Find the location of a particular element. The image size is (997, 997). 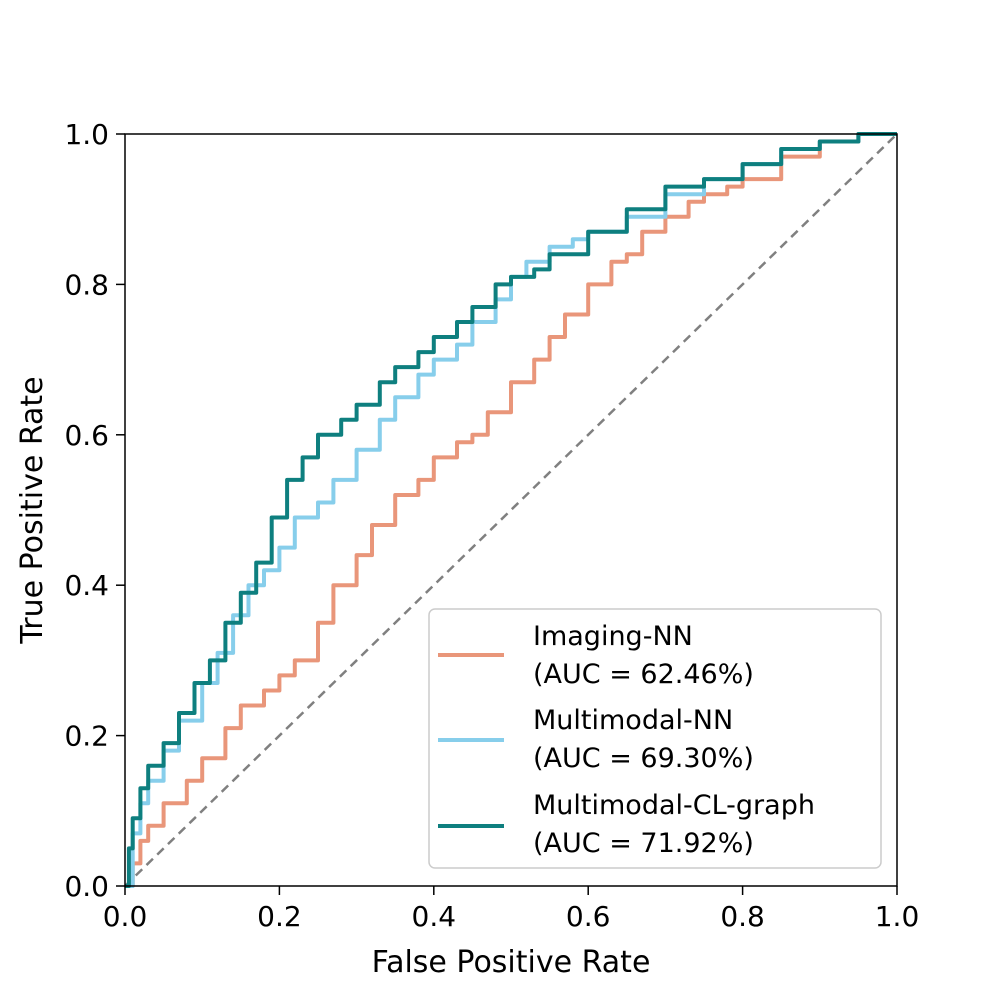

legend-label-multimodal-nn: Multimodal-NN is located at coordinates (633, 720).